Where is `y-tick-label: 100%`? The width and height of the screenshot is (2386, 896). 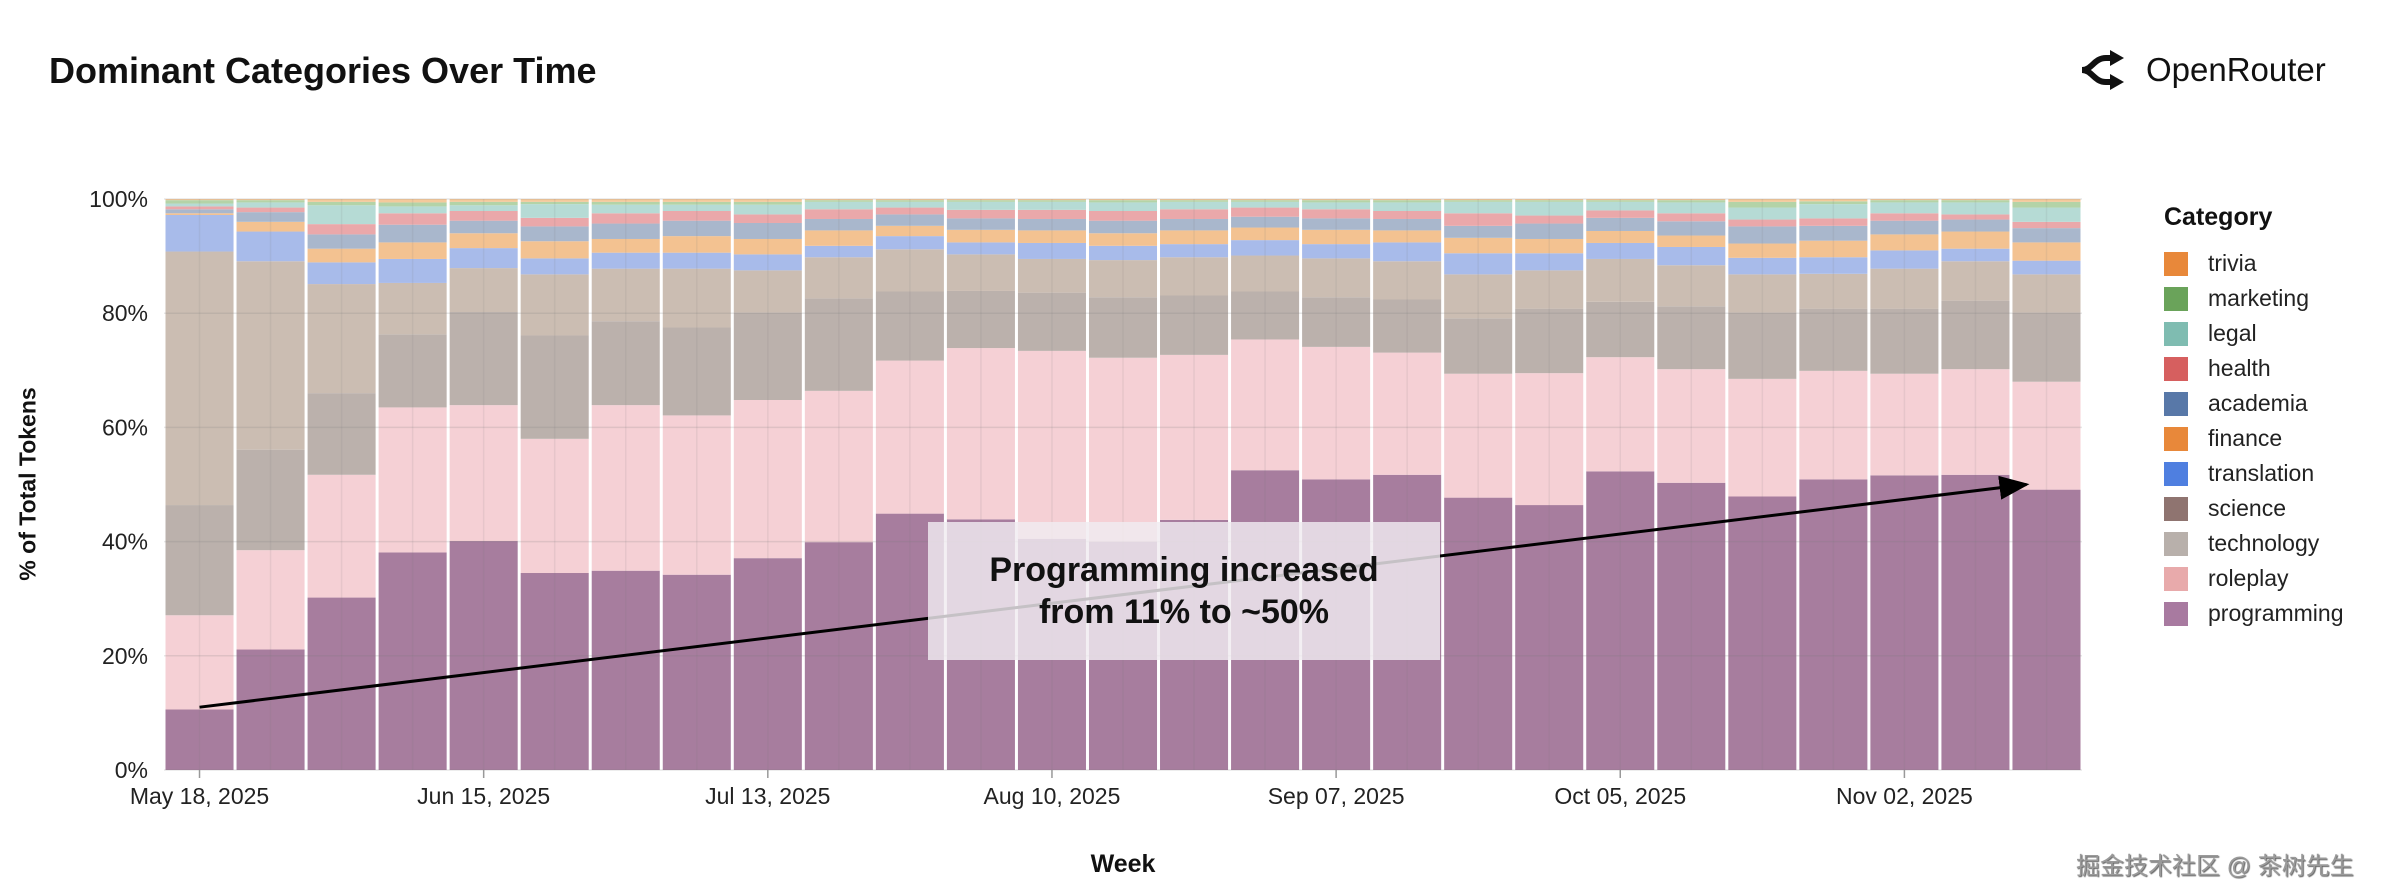 y-tick-label: 100% is located at coordinates (118, 199).